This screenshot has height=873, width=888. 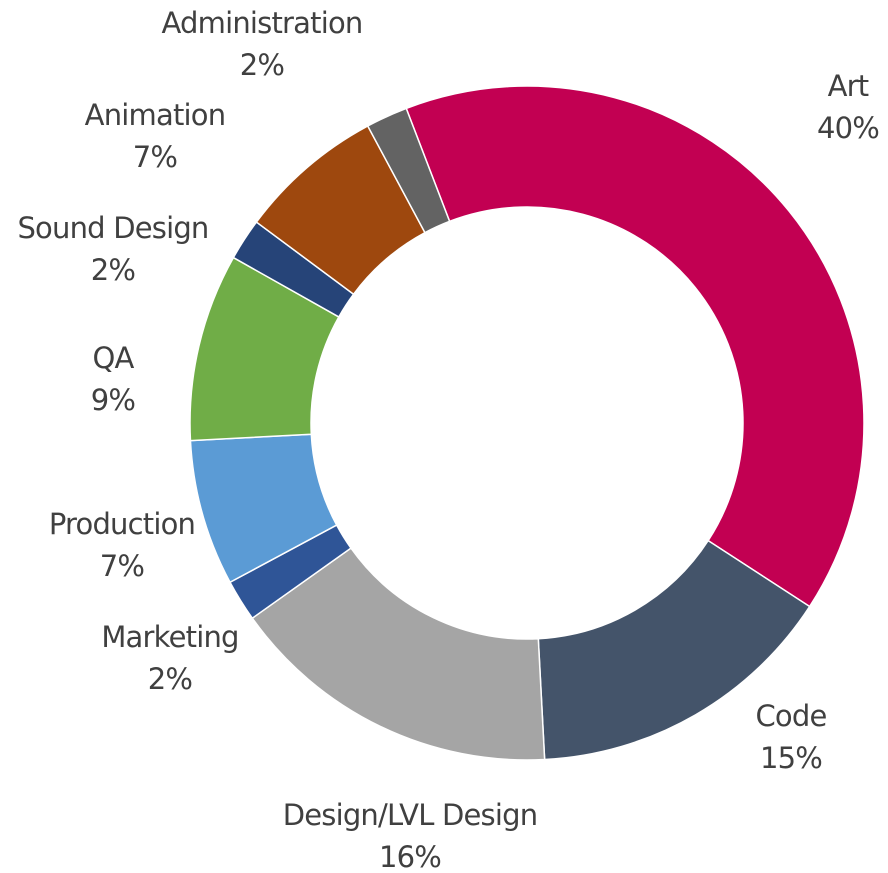 I want to click on slice-label-animation: Animation 7%, so click(x=155, y=136).